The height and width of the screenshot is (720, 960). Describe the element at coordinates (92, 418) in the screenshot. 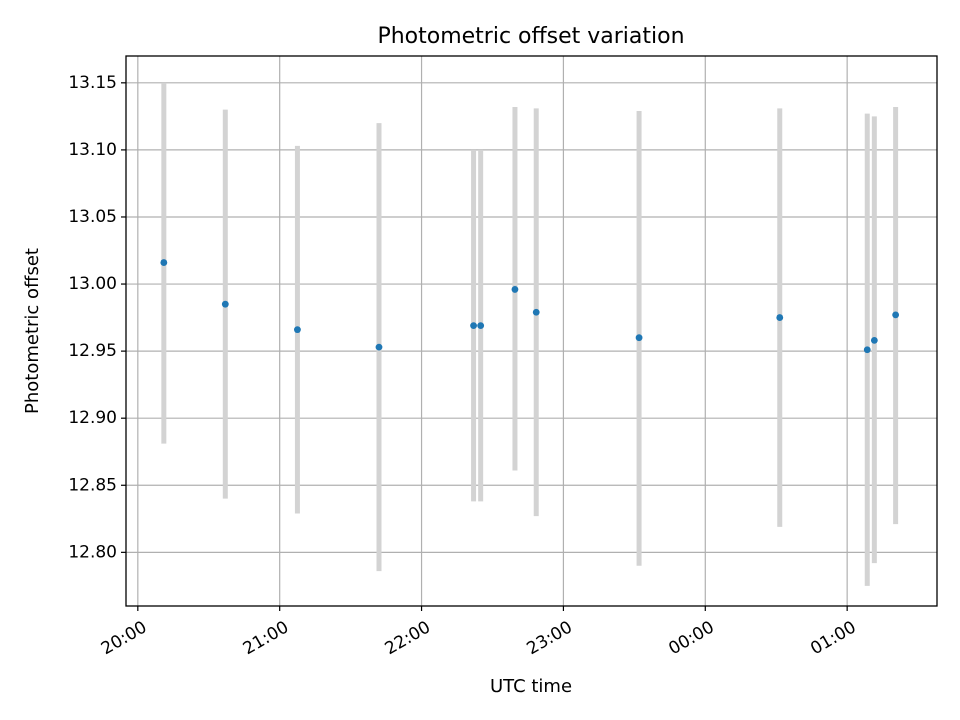

I see `y-tick-label: 12.90` at that location.